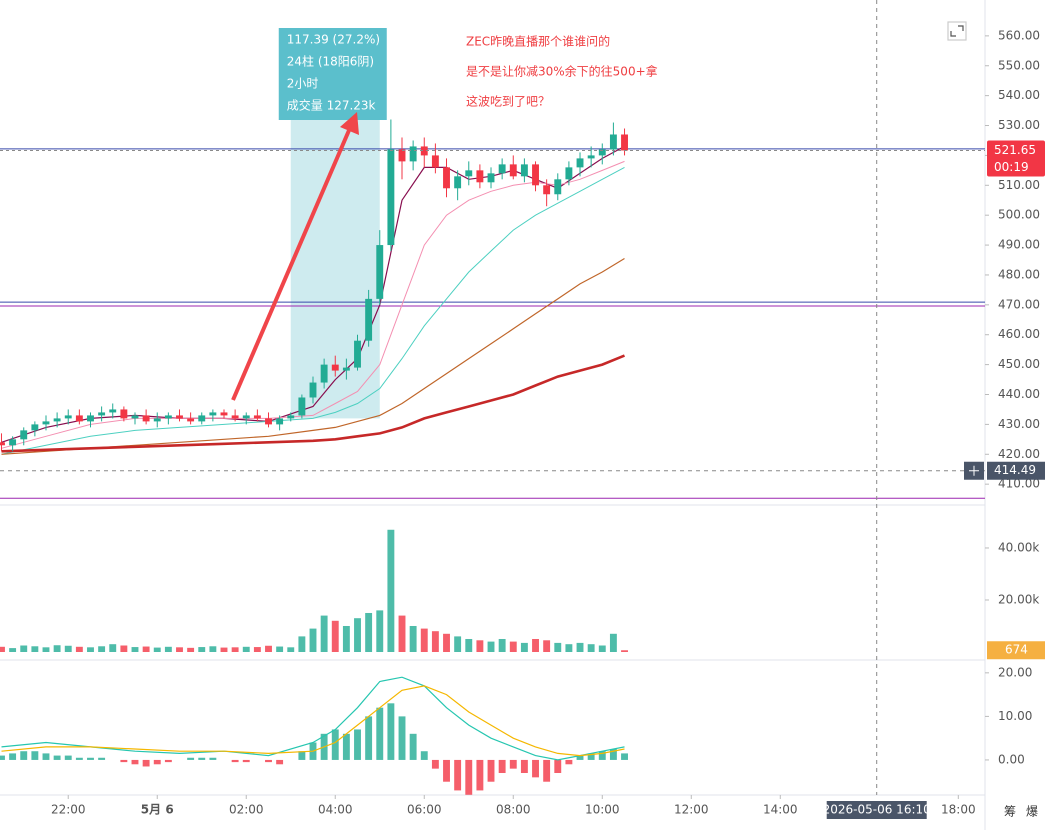 This screenshot has width=1047, height=830. What do you see at coordinates (331, 105) in the screenshot?
I see `measure-tooltip-text: 成交量 127.23k` at bounding box center [331, 105].